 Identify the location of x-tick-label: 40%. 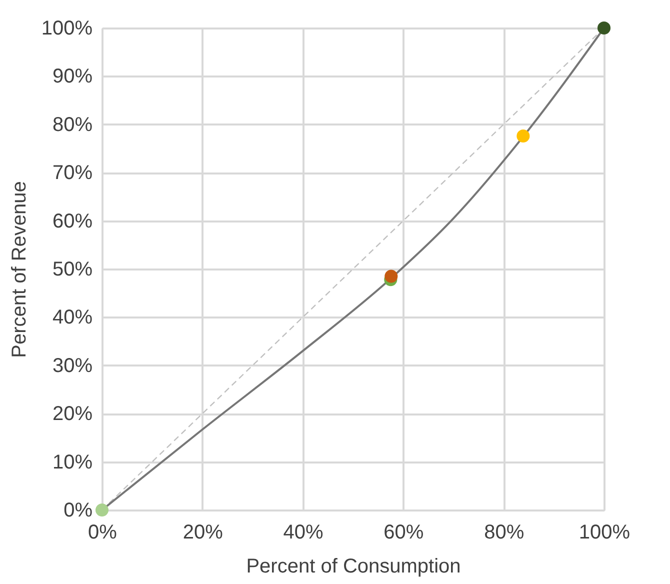
(303, 533).